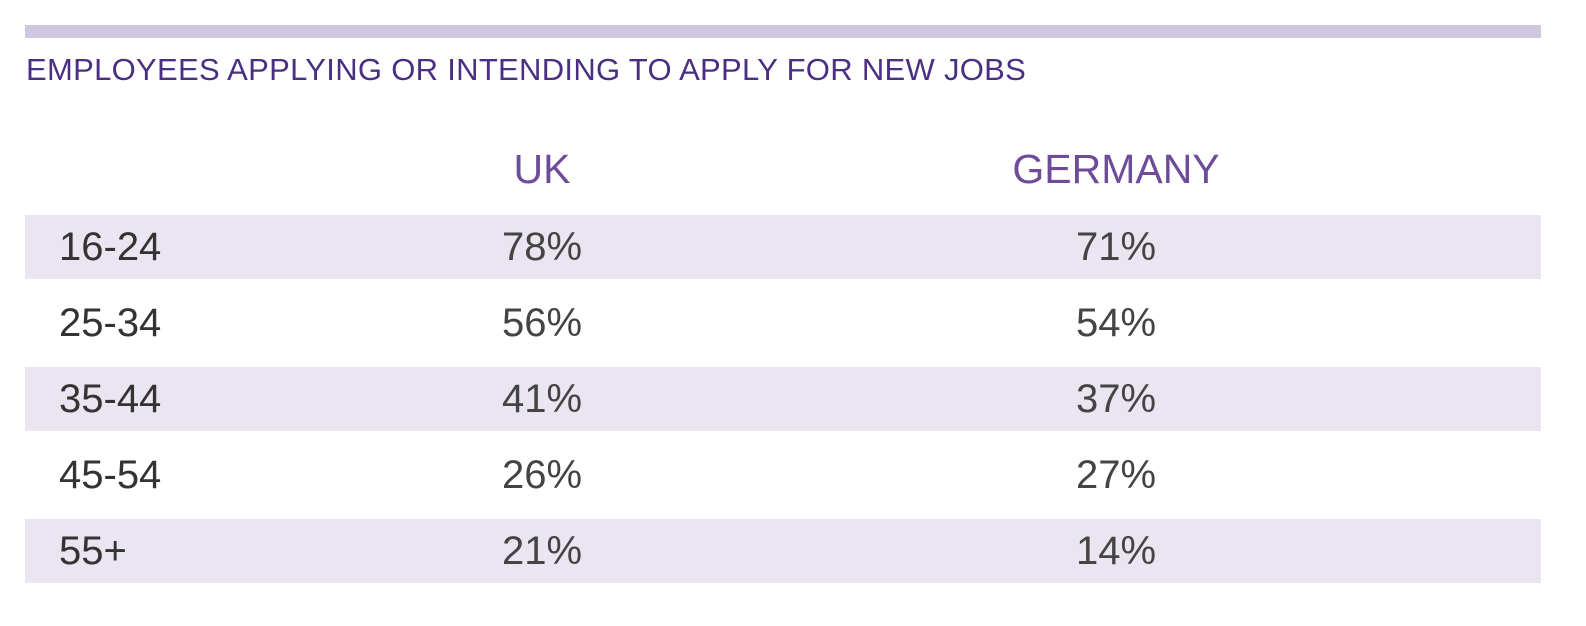  I want to click on uk-value: 26%, so click(542, 475).